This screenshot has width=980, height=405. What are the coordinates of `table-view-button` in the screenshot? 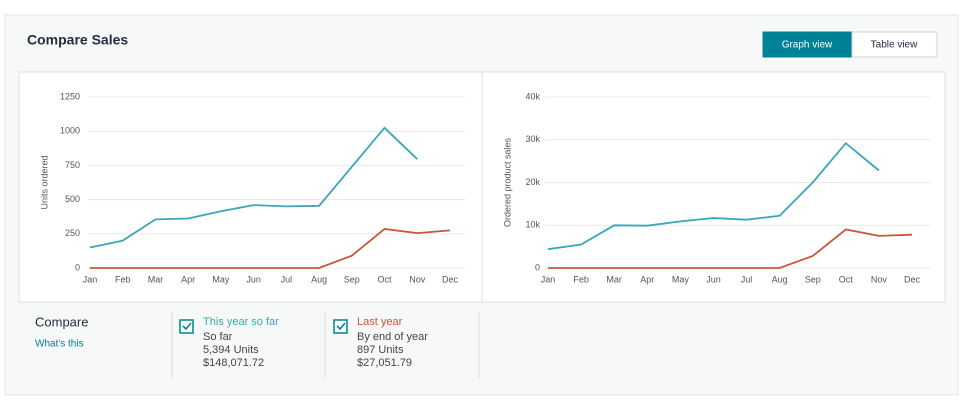 It's located at (894, 44).